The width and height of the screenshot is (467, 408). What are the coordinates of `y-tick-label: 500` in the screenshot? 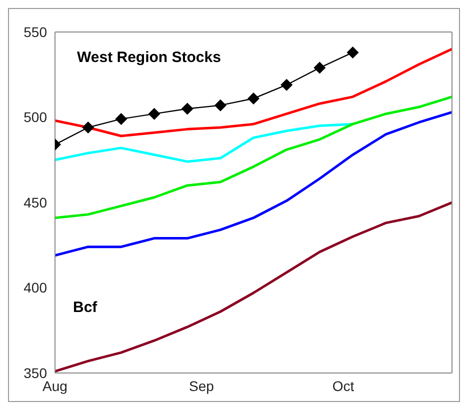 It's located at (36, 117).